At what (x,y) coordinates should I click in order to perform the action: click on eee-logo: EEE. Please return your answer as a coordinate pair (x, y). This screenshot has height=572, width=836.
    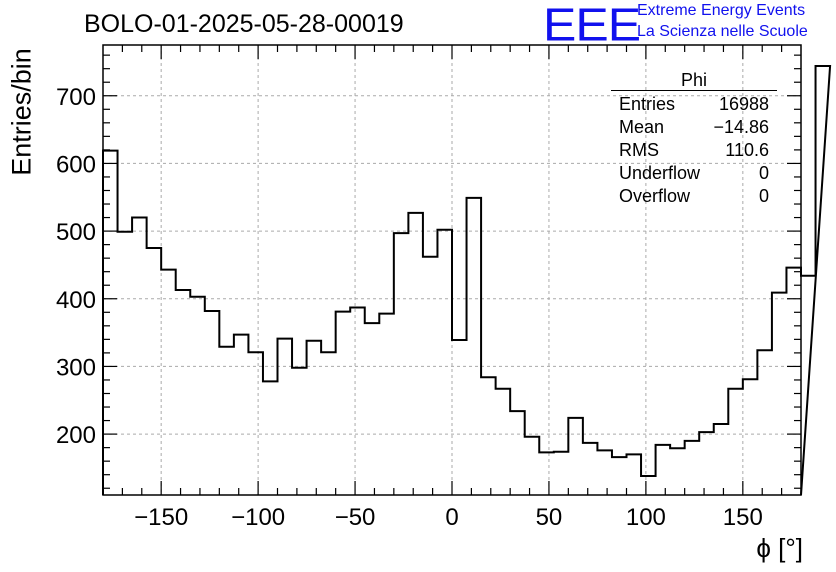
    Looking at the image, I should click on (592, 25).